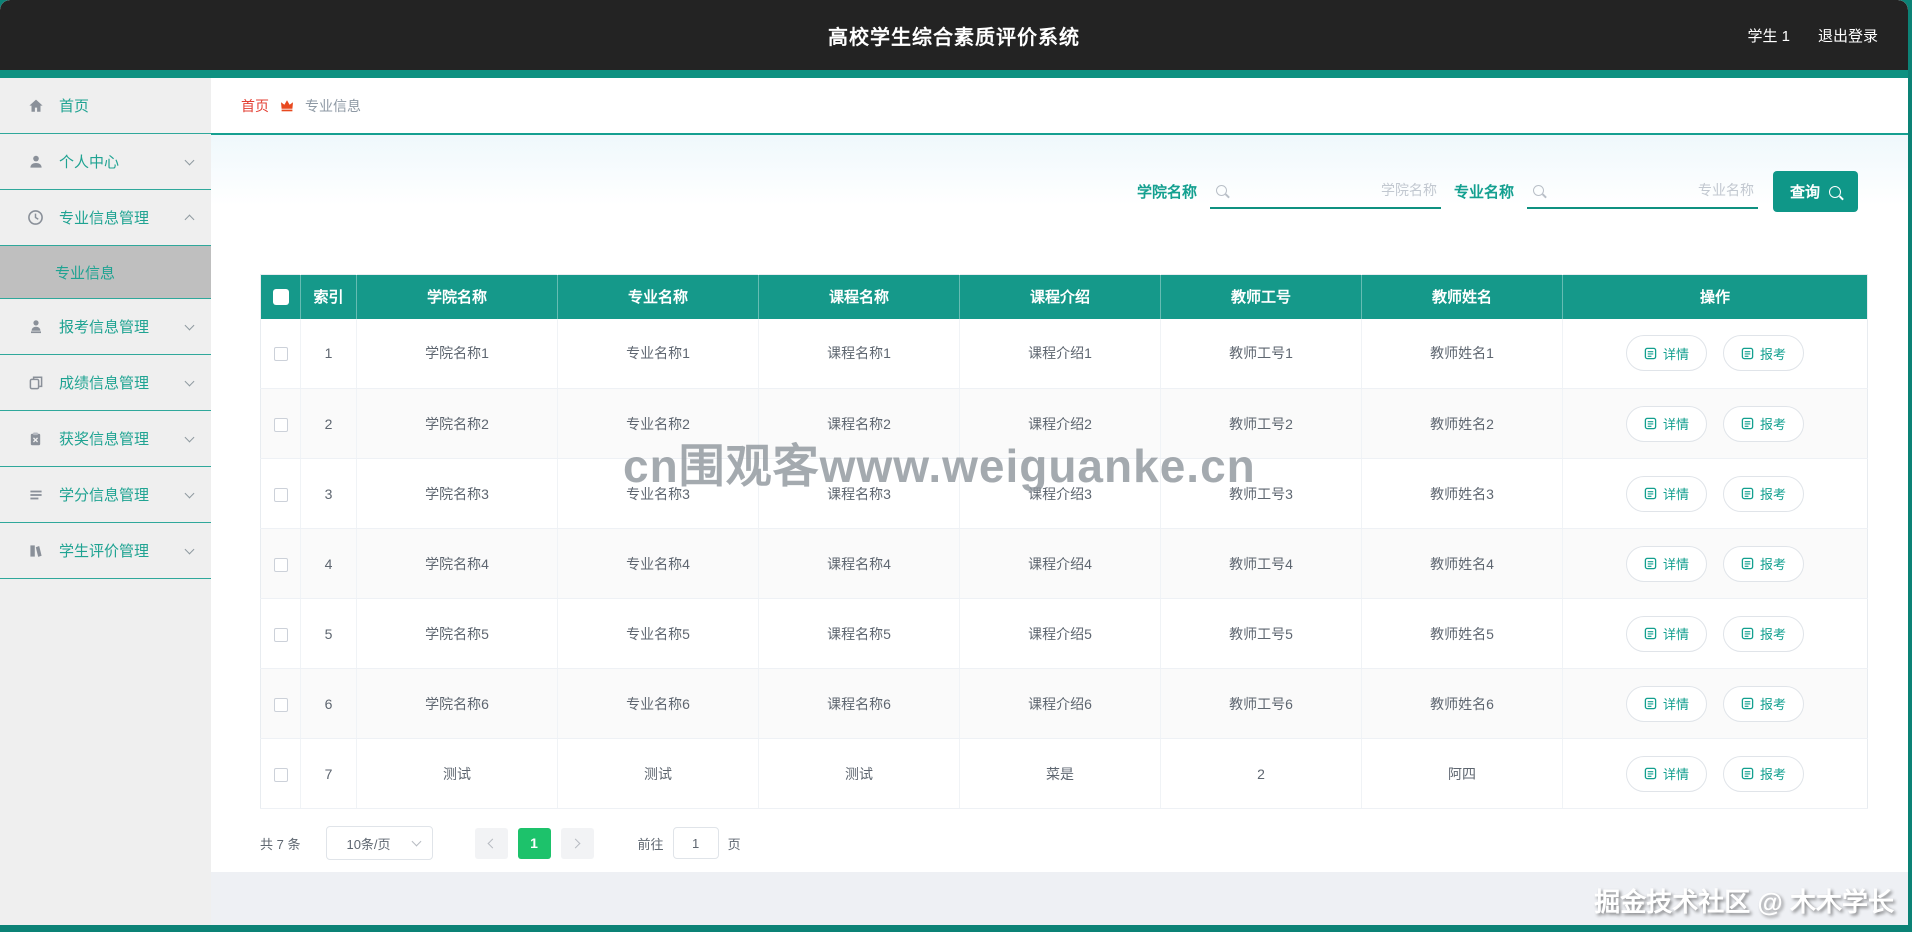 The image size is (1912, 932). Describe the element at coordinates (1064, 633) in the screenshot. I see `table-row: 5 学院名称5 专业名称5 课程名称5 课程介绍5 教师工号5 教师姓名5 详情` at that location.